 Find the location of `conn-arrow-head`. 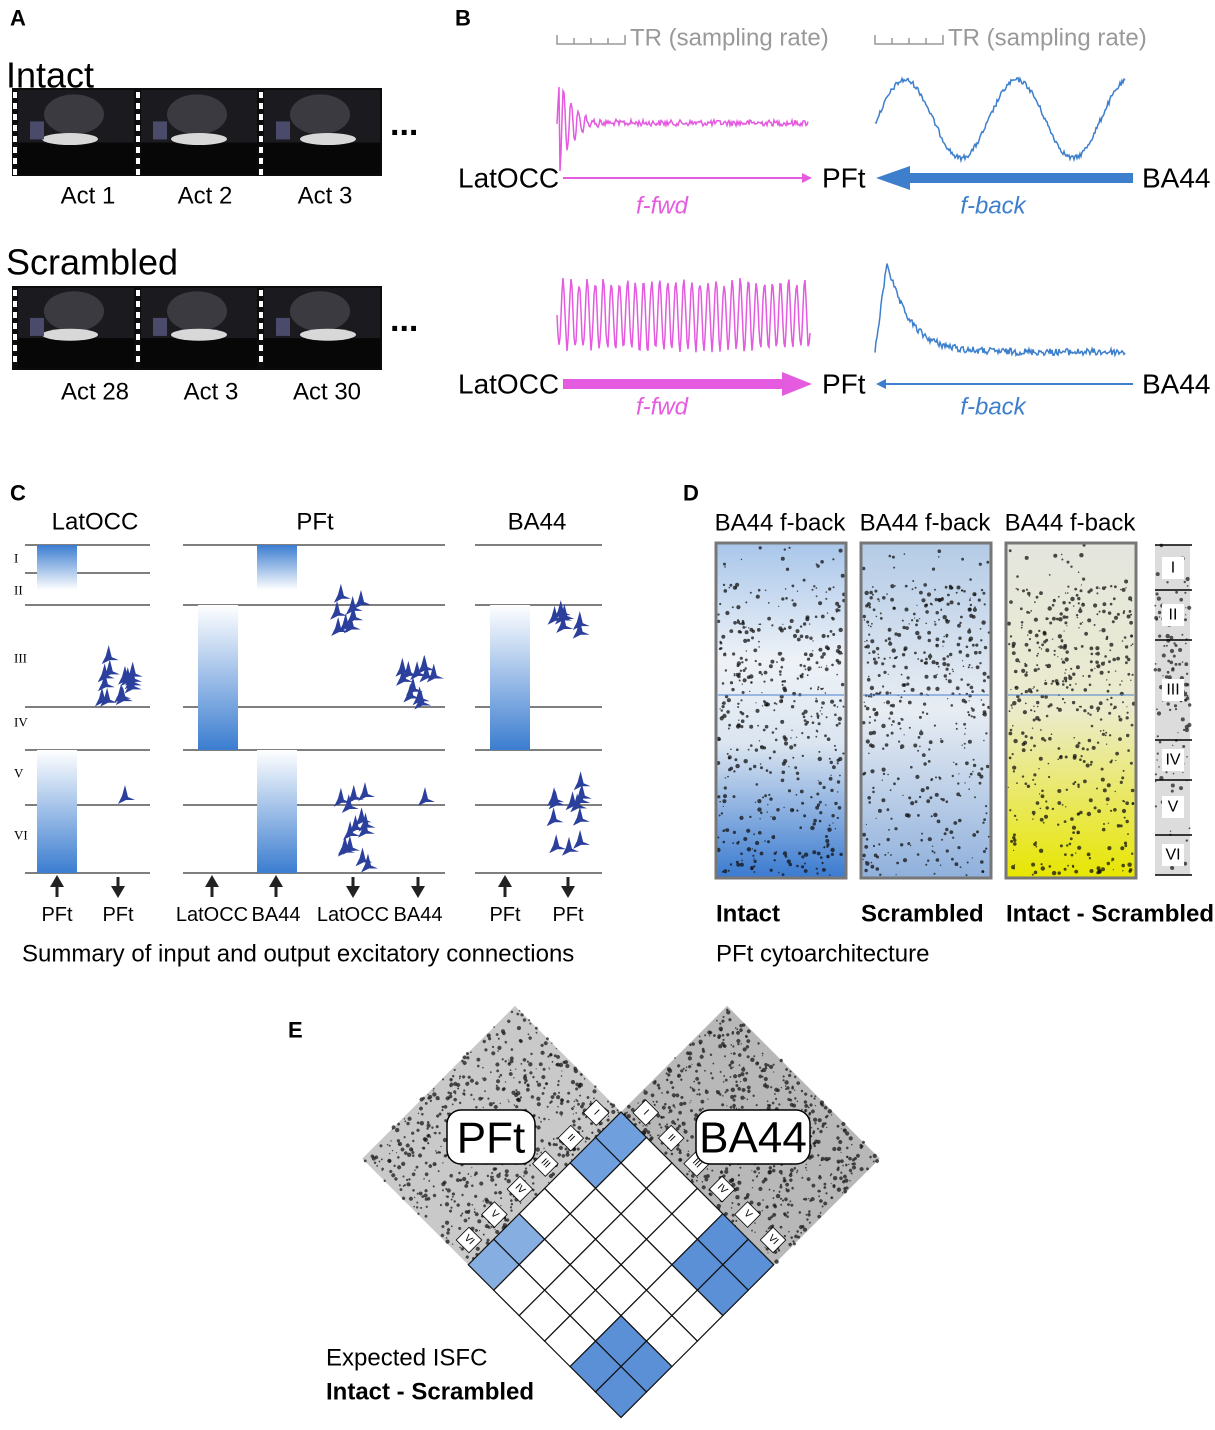

conn-arrow-head is located at coordinates (568, 892).